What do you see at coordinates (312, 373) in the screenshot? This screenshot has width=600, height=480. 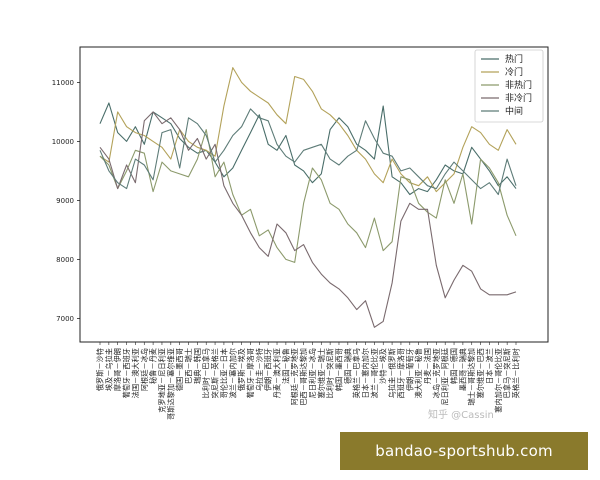 I see `x-tick-label: 尼日利亚－冰岛` at bounding box center [312, 373].